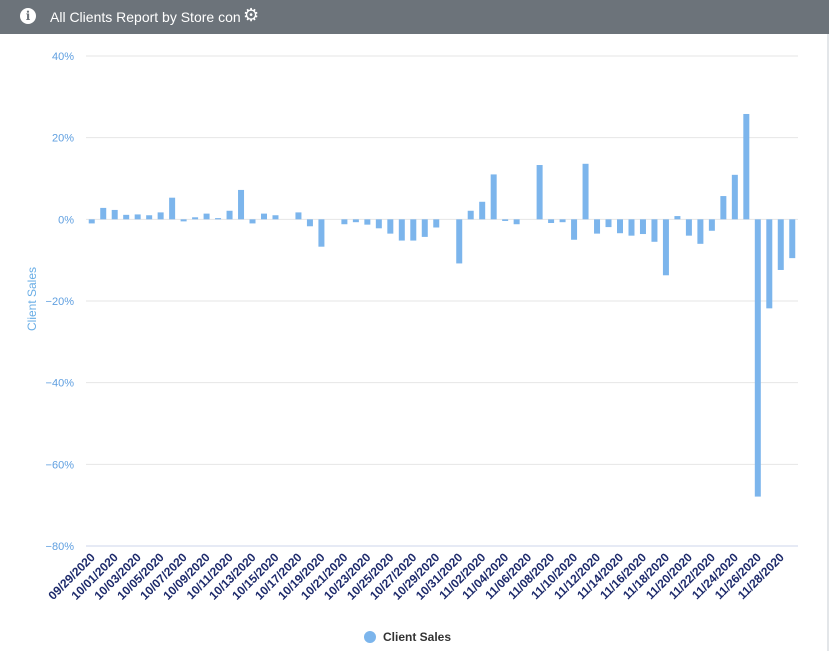 The height and width of the screenshot is (651, 829). What do you see at coordinates (145, 17) in the screenshot?
I see `report-title: All Clients Report by Store con` at bounding box center [145, 17].